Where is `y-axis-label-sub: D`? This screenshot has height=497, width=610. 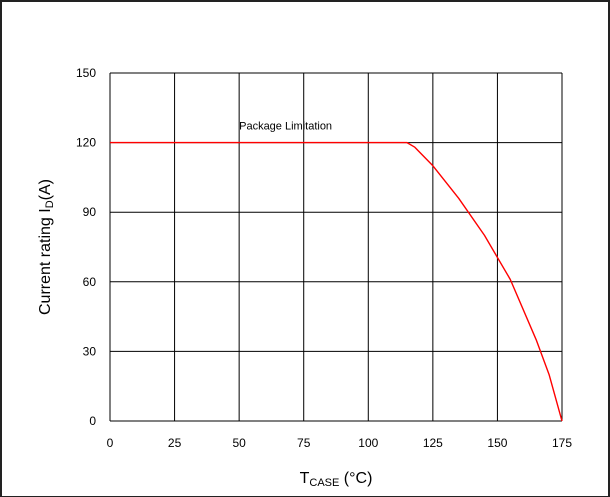
y-axis-label-sub: D is located at coordinates (50, 204).